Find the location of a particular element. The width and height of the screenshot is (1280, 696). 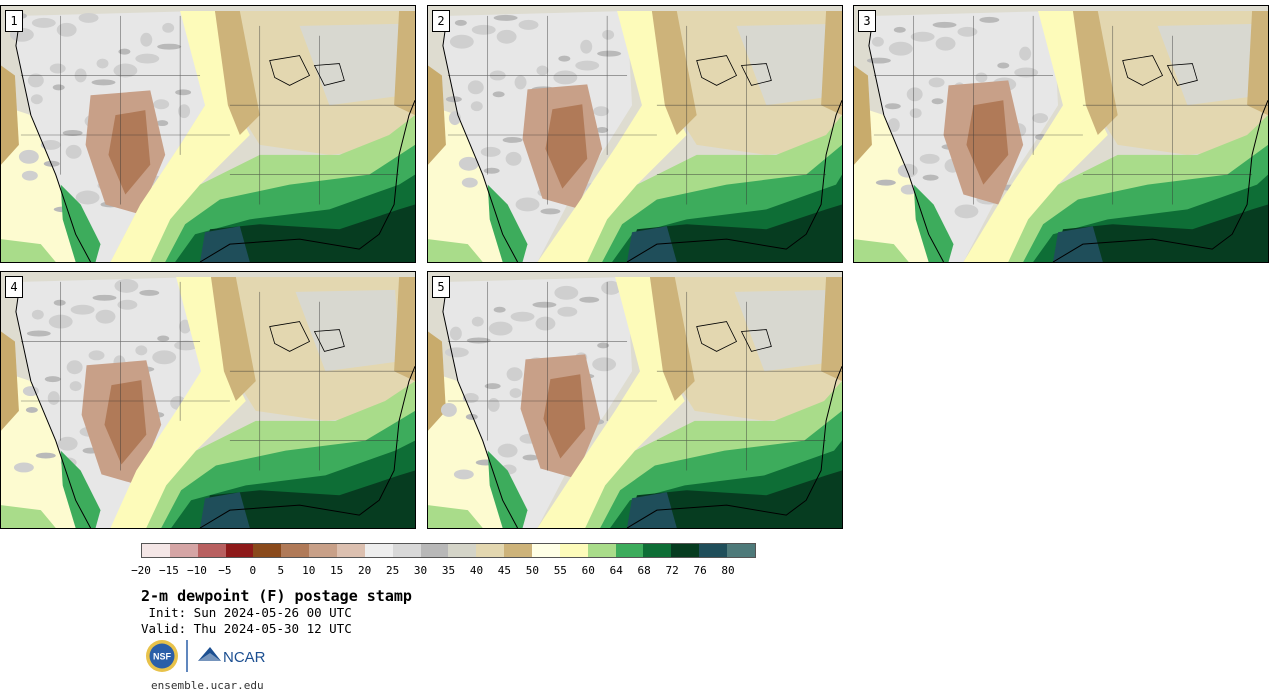

colorbar-tick-label: 60 is located at coordinates (588, 570).